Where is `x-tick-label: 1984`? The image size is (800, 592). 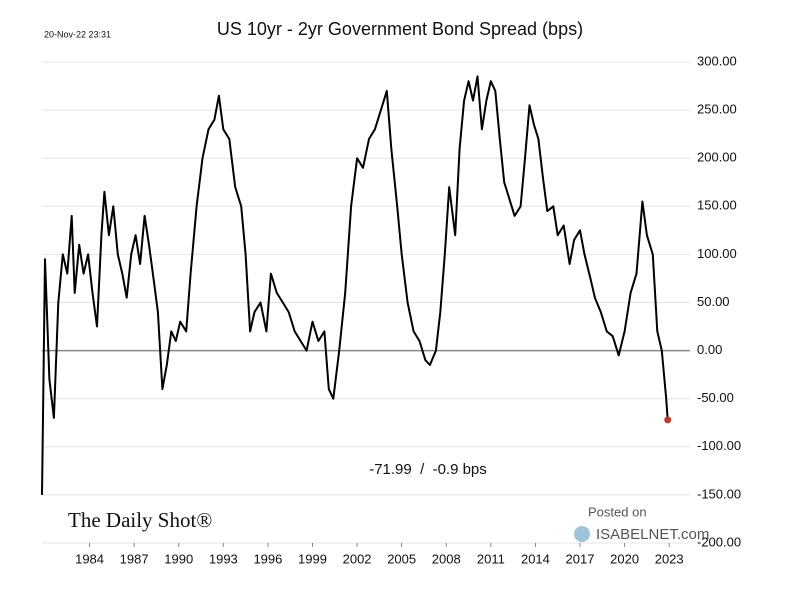 x-tick-label: 1984 is located at coordinates (89, 558).